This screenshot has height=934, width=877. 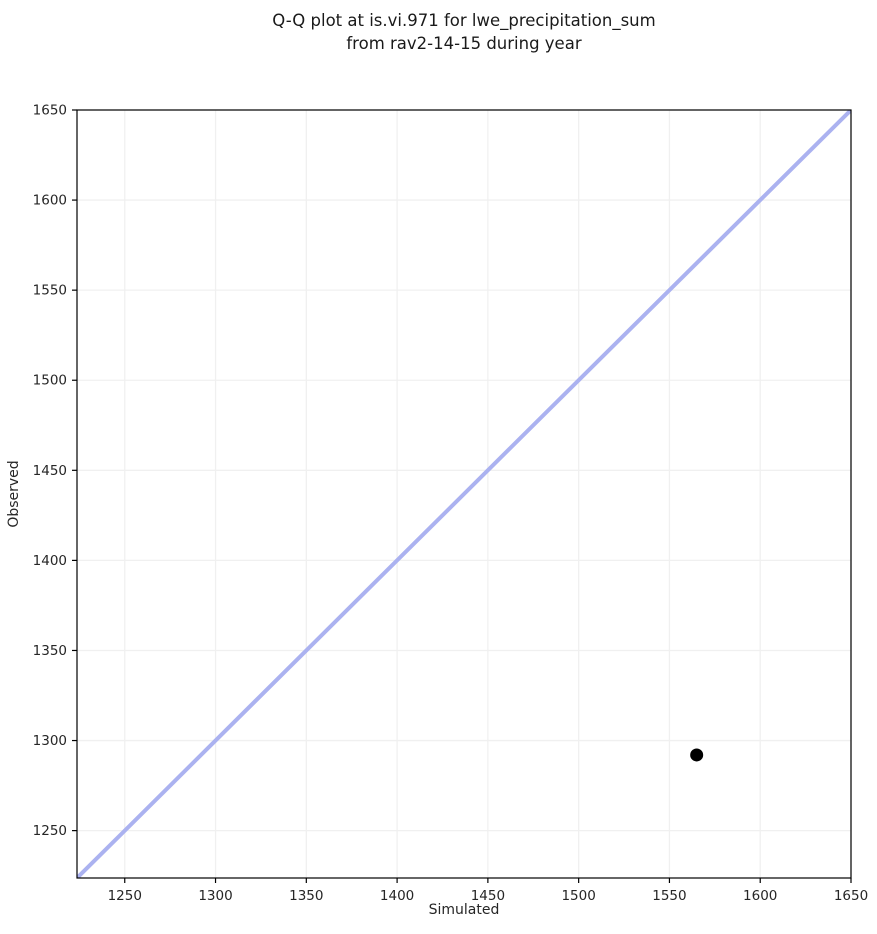 What do you see at coordinates (50, 381) in the screenshot?
I see `y-tick-label: 1500` at bounding box center [50, 381].